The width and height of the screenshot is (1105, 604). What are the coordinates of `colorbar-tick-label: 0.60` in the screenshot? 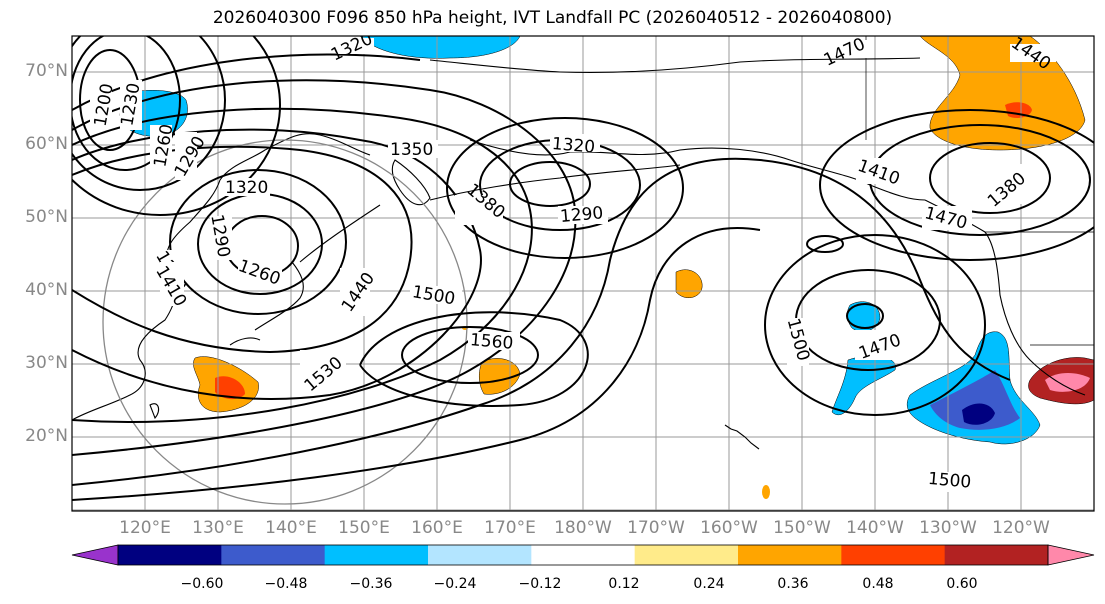 It's located at (962, 584).